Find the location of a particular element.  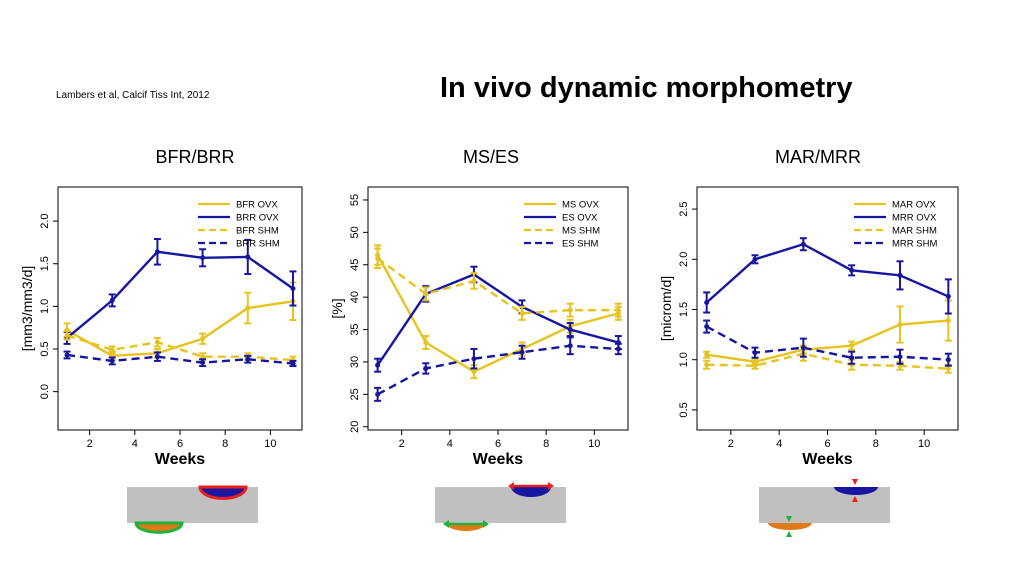

chart-title-bfr-brr: BFR/BRR is located at coordinates (195, 157).